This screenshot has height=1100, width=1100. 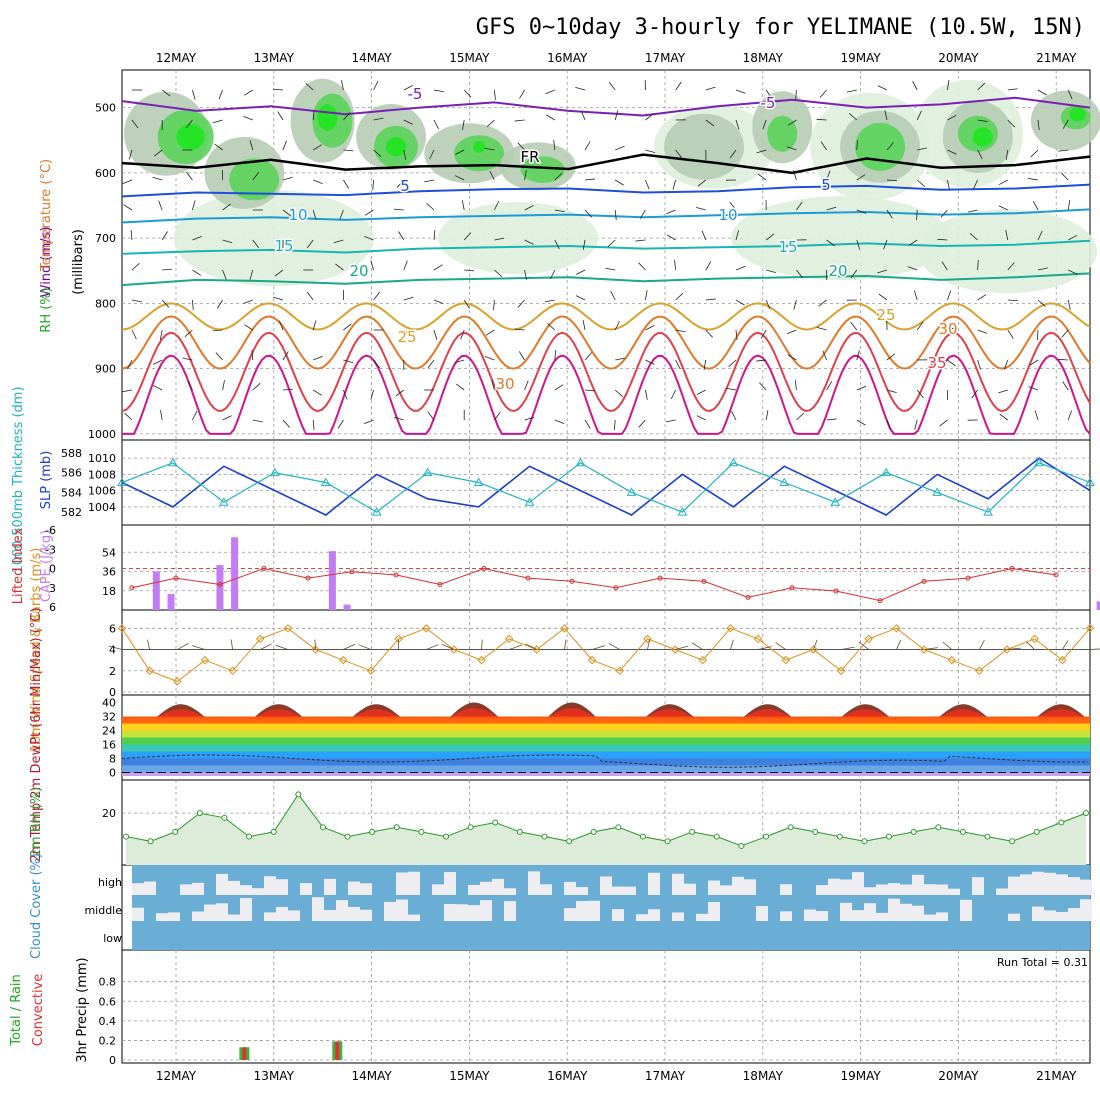 What do you see at coordinates (606, 394) in the screenshot?
I see `diurnal-contour-magenta` at bounding box center [606, 394].